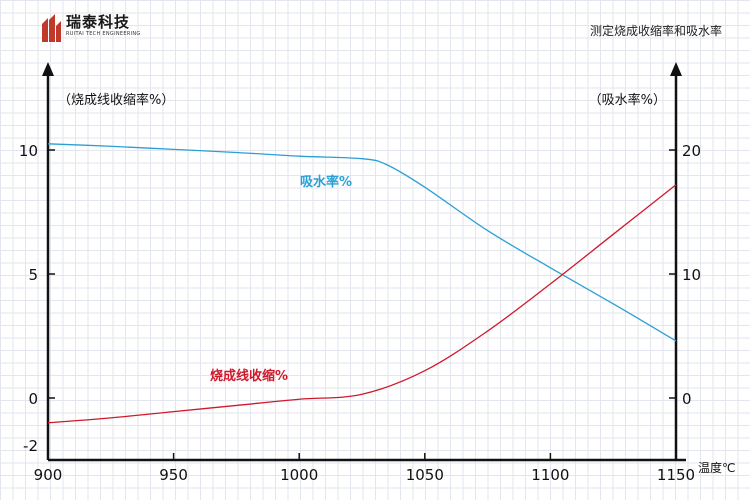 The height and width of the screenshot is (500, 750). I want to click on left-y-tick-label: 5, so click(33, 275).